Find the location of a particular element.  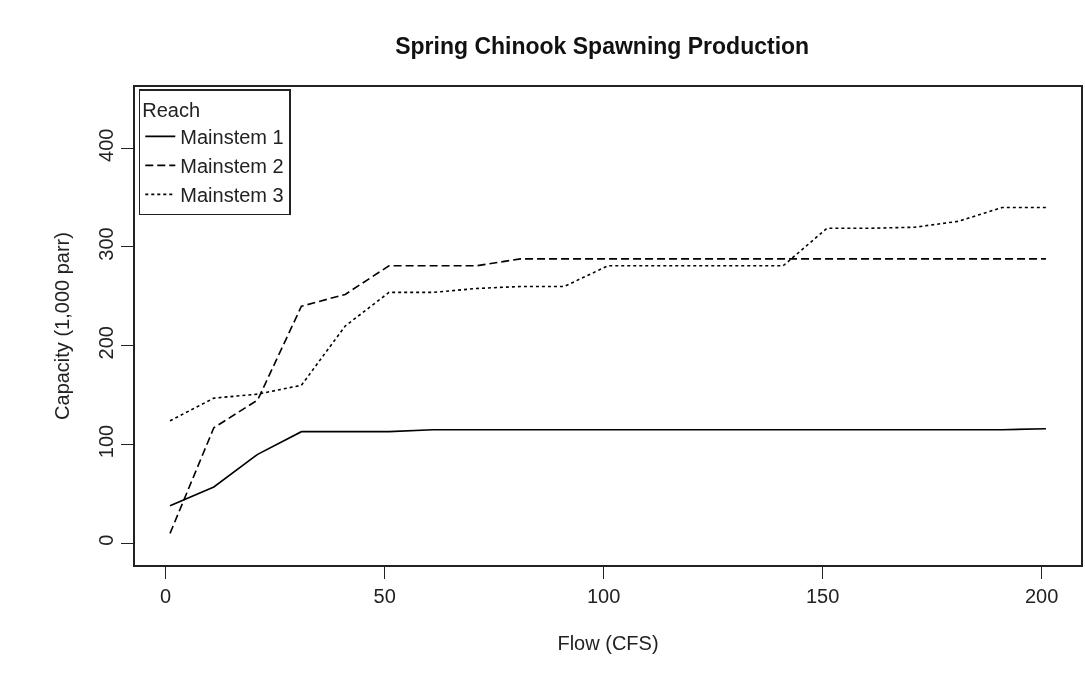

y-axis-title: Capacity (1,000 parr) is located at coordinates (62, 326).